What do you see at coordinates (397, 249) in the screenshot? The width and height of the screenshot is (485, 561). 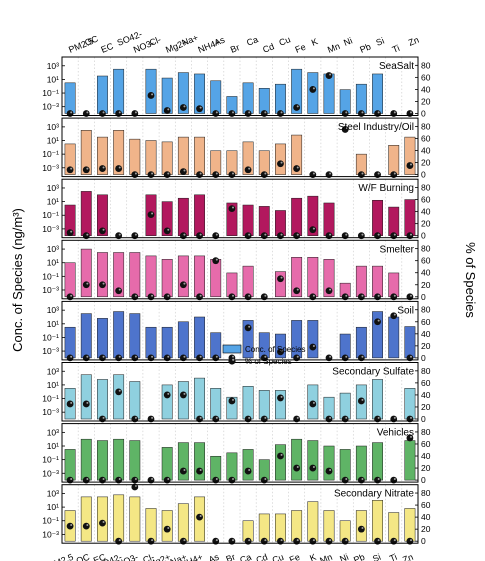 I see `panel-title: Smelter` at bounding box center [397, 249].